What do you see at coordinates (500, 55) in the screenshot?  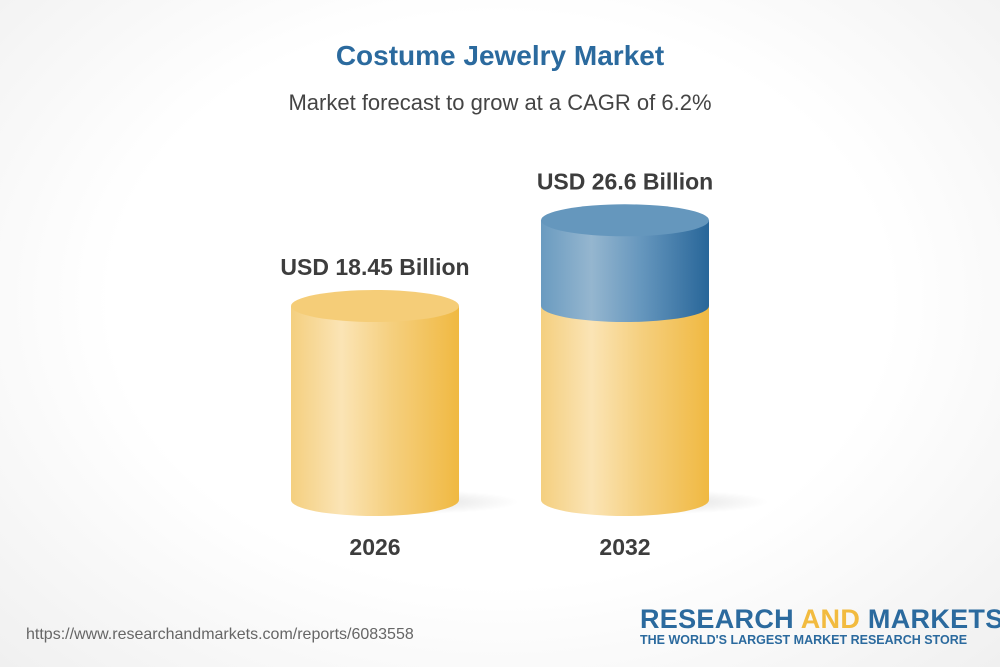 I see `chart-title: Costume Jewelry Market` at bounding box center [500, 55].